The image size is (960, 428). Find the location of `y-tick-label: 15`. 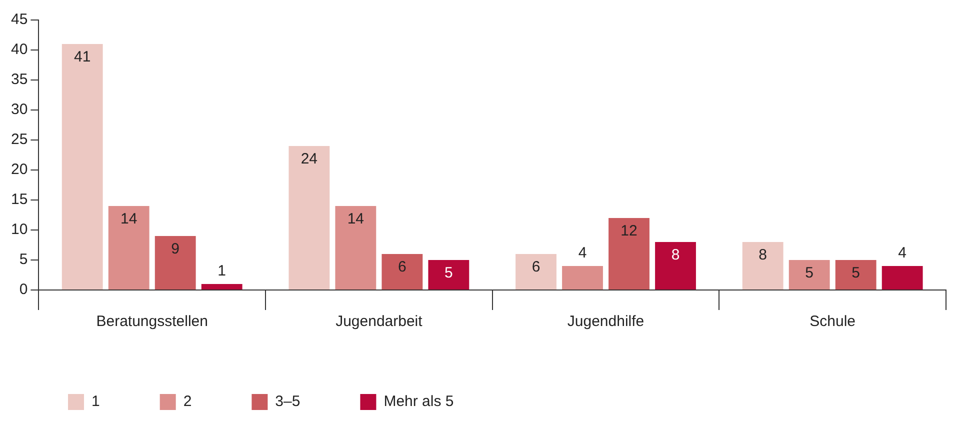

y-tick-label: 15 is located at coordinates (19, 199).